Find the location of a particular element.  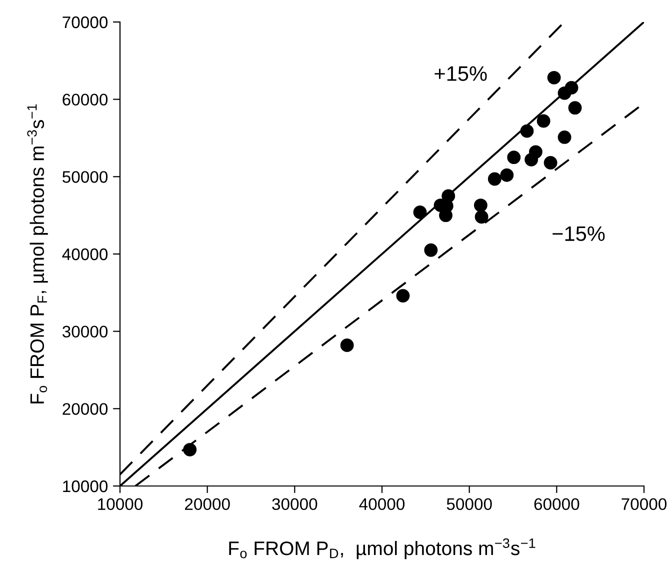

x-tick-label: 40000 is located at coordinates (382, 504).